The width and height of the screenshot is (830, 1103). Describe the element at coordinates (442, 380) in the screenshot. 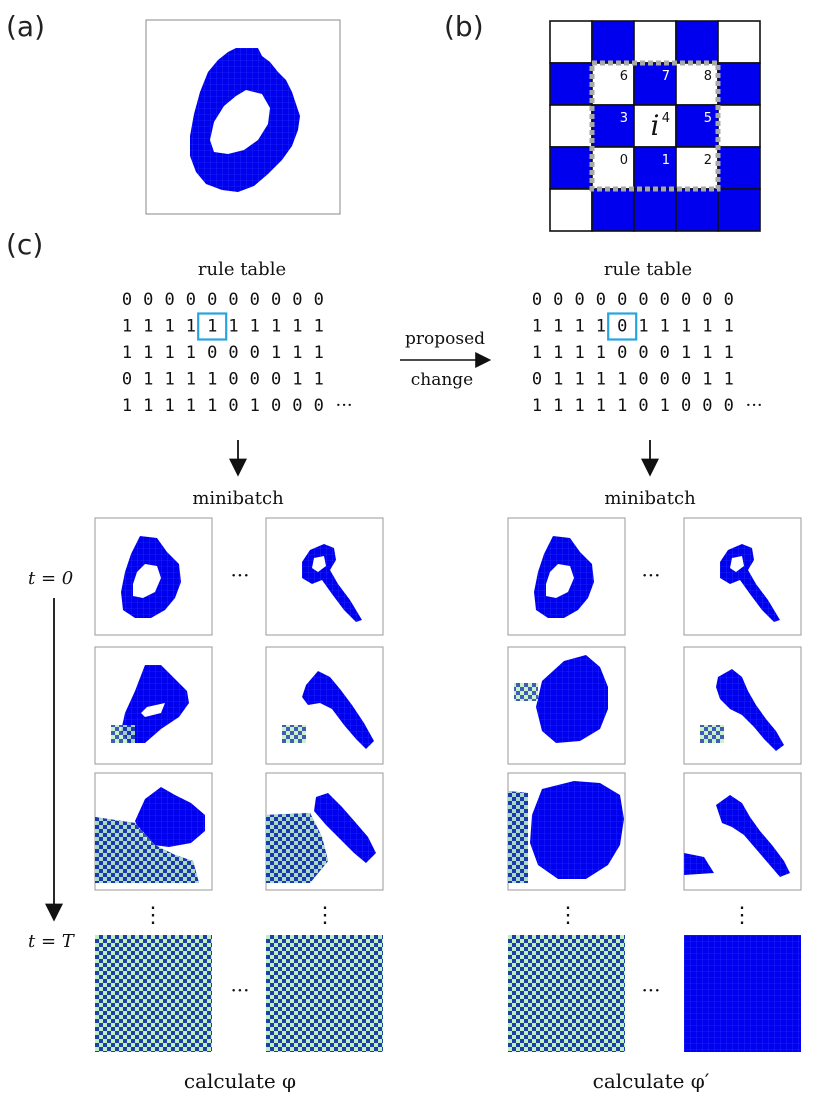

I see `arrow-label-bottom: change` at that location.